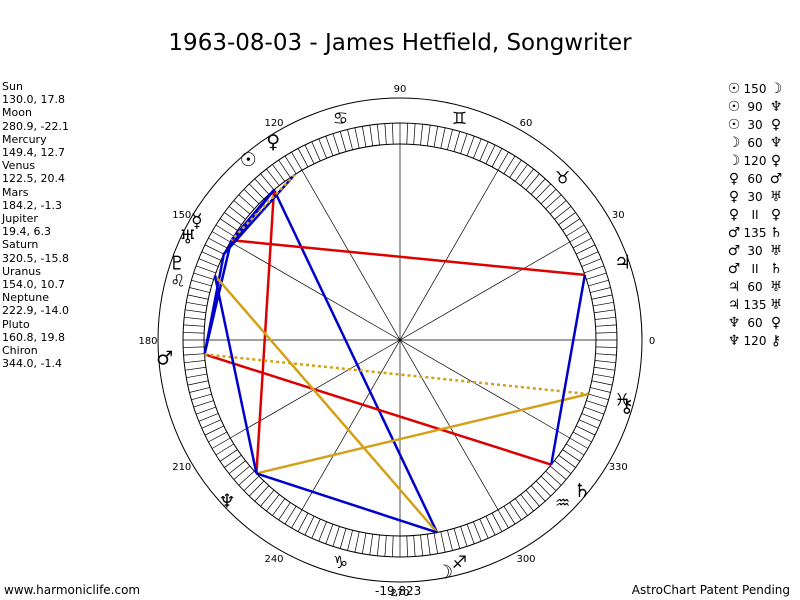 This screenshot has height=600, width=800. I want to click on aspect-planet-b-glyph: ♂, so click(776, 179).